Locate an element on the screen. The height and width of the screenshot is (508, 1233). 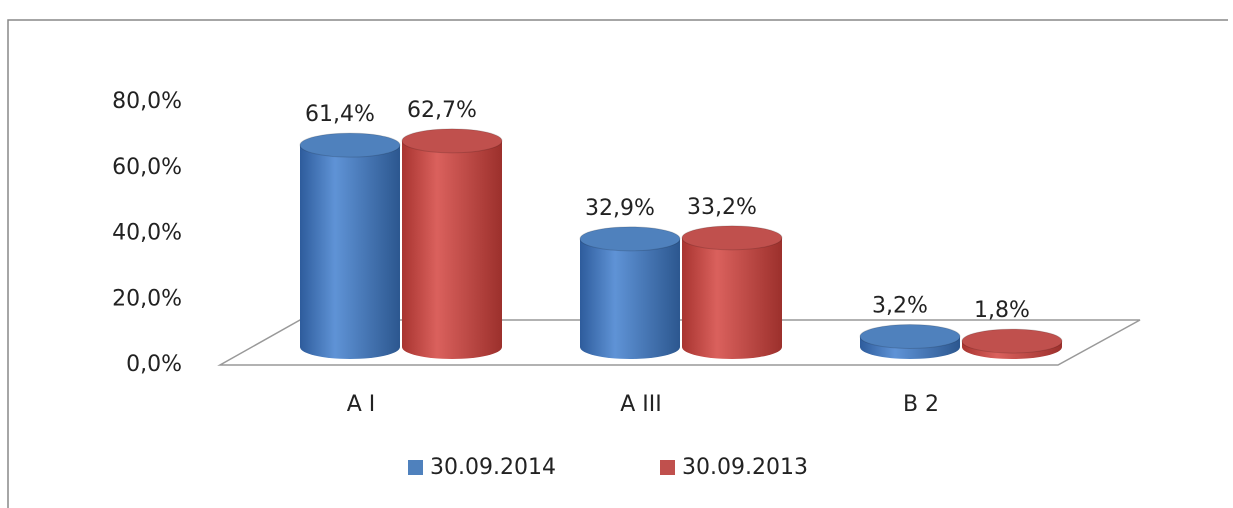
value-label: 33,2% is located at coordinates (722, 207).